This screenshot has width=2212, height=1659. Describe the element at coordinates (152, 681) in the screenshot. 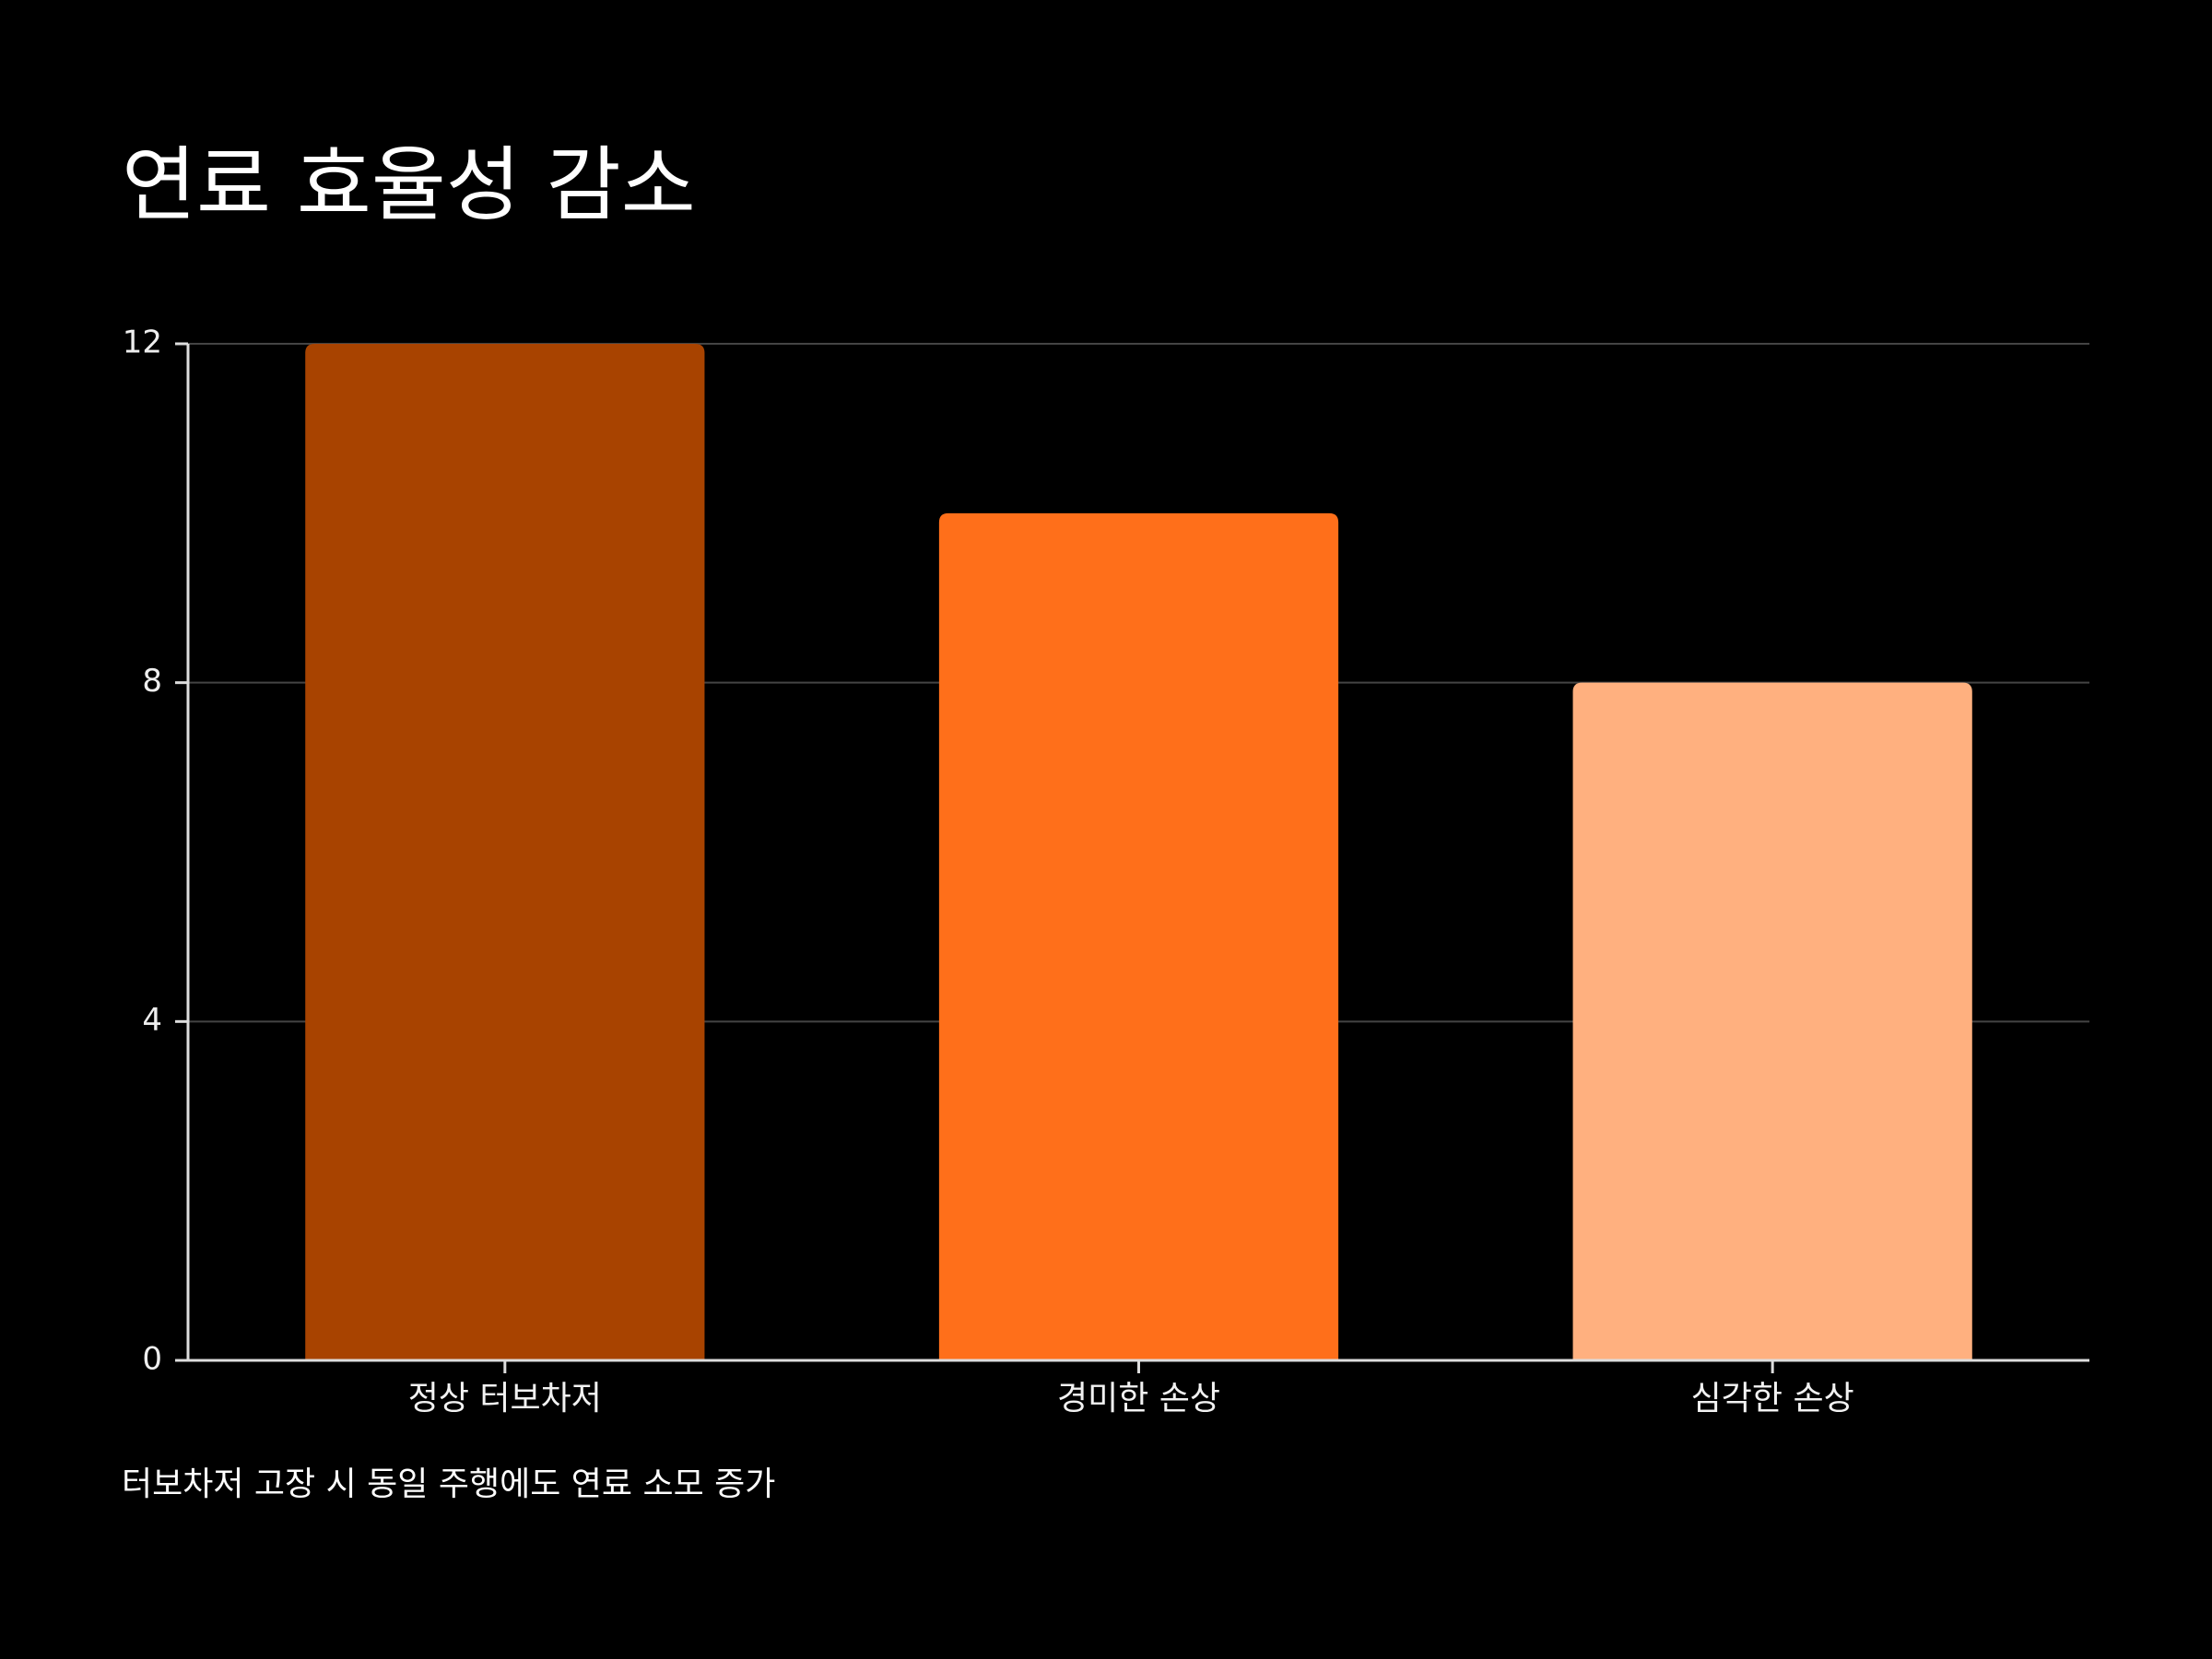

I see `y-tick-label: 8` at that location.